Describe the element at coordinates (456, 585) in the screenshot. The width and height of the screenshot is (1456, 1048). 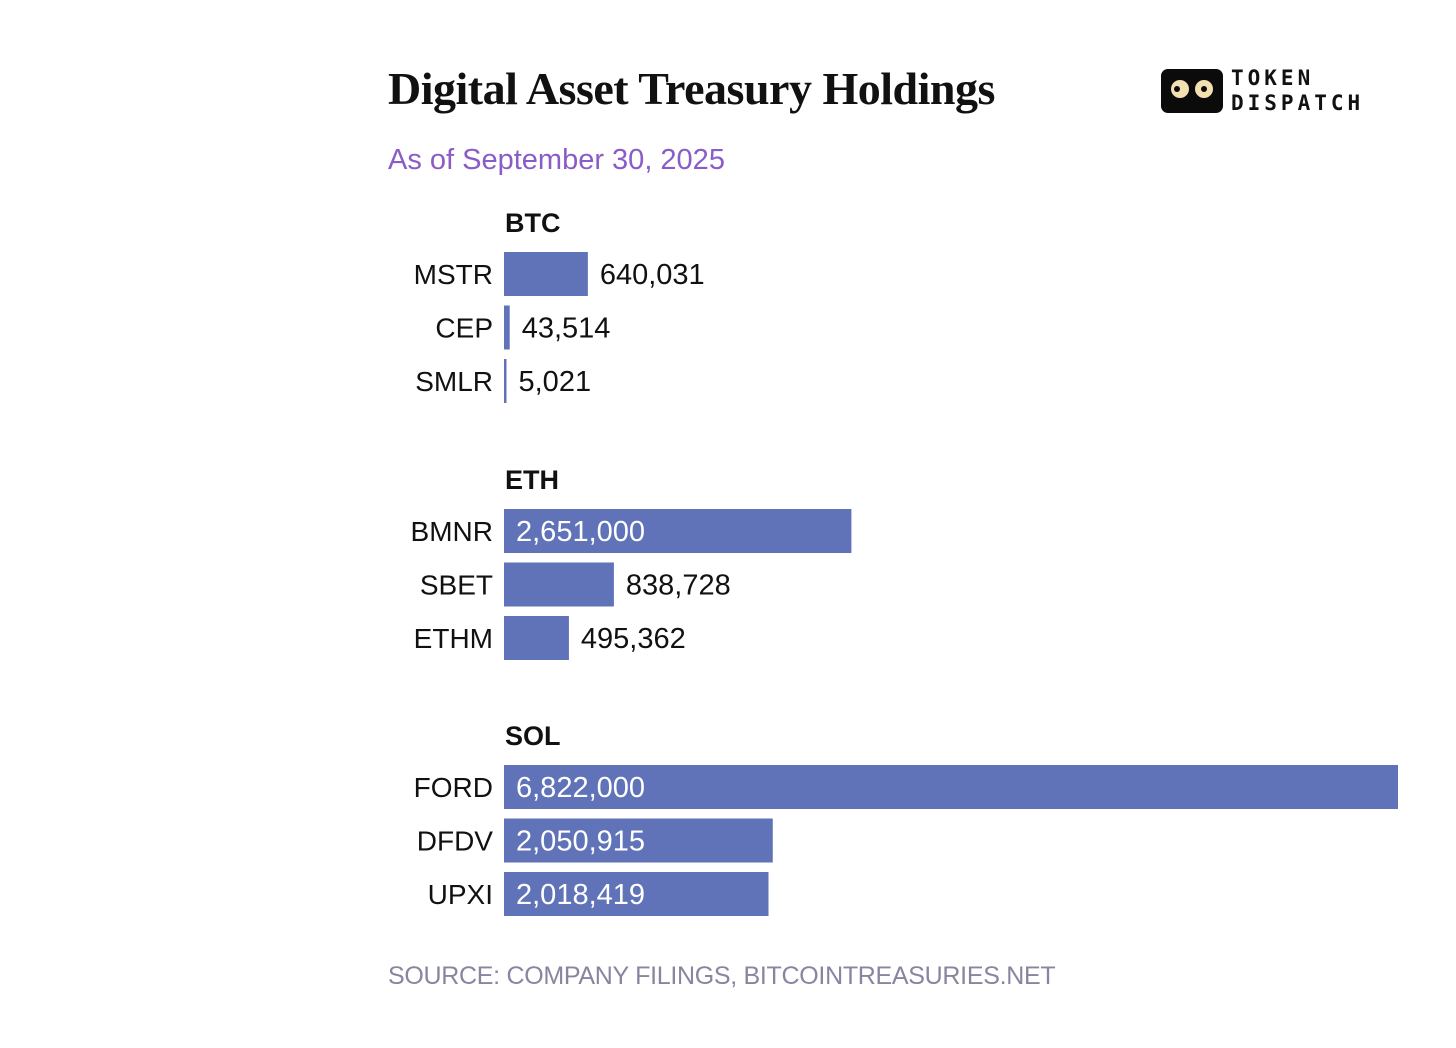
I see `category-label: SBET` at that location.